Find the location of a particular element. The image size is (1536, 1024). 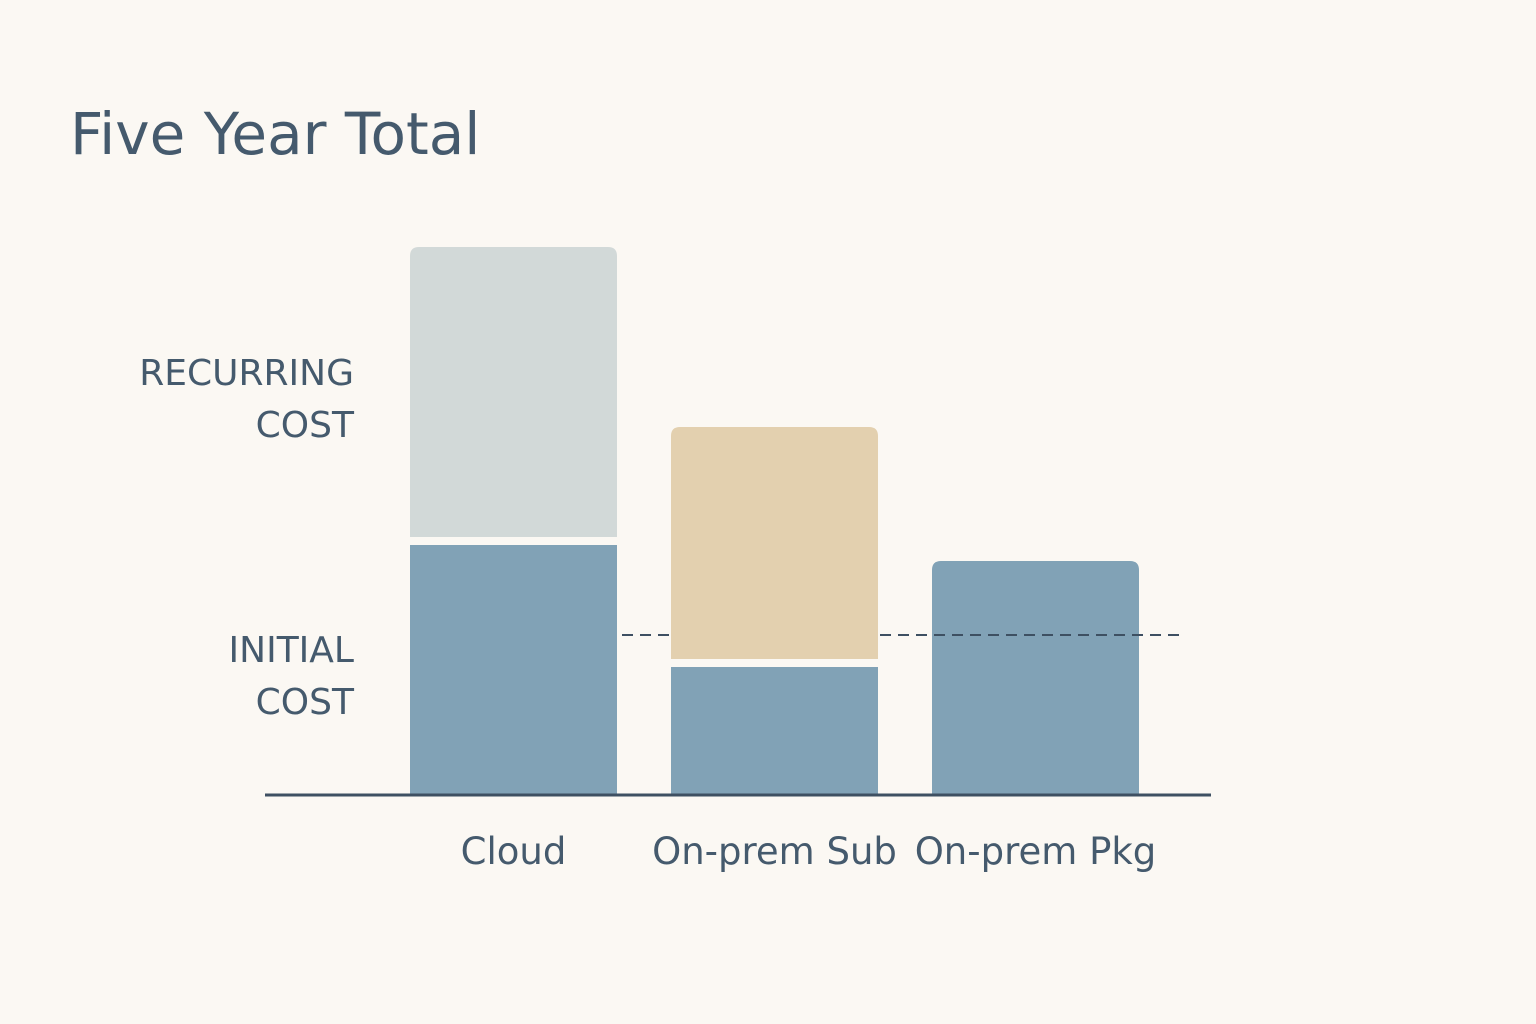

chart-title: Five Year Total is located at coordinates (275, 134).